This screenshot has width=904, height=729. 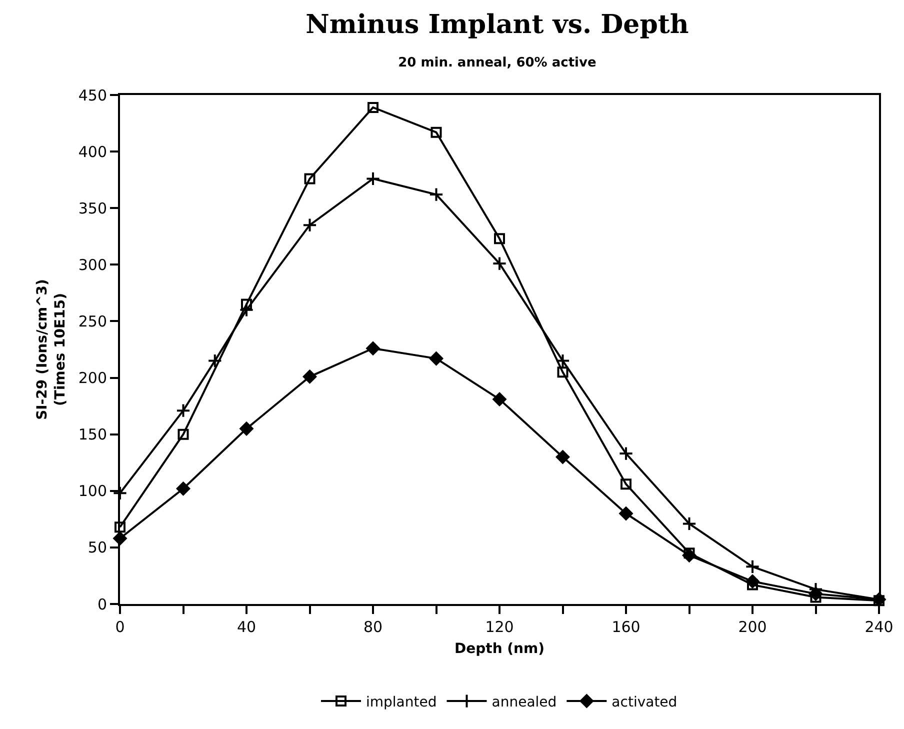 I want to click on y-tick-label: 250, so click(x=92, y=321).